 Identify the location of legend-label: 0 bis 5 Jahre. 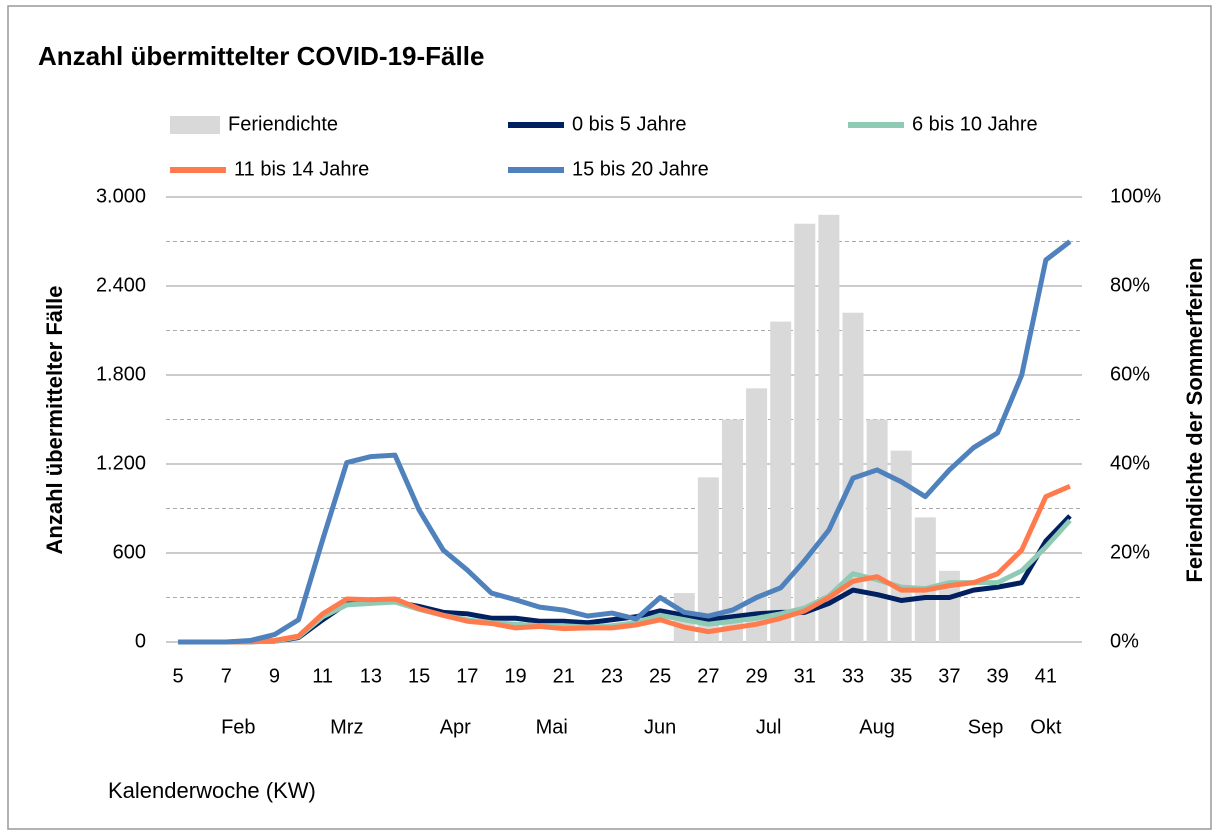
(629, 124).